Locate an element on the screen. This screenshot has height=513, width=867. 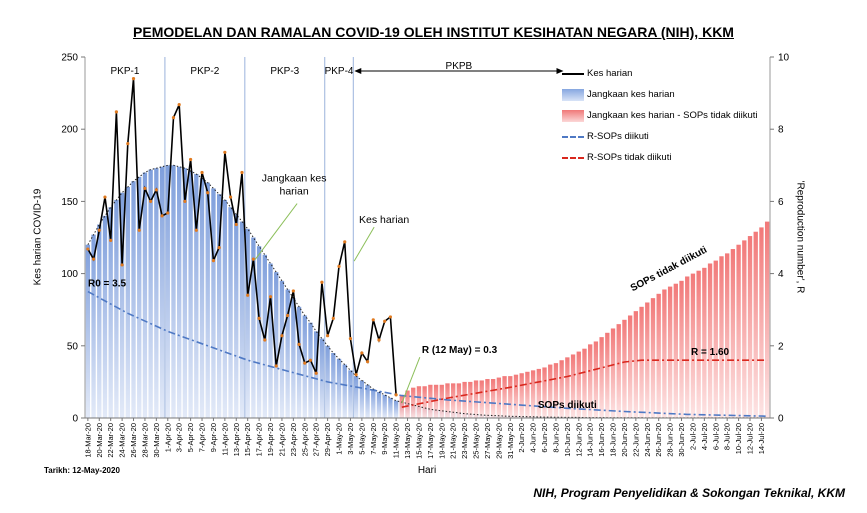
legend-label: Jangkaan kes harian - SOPs tidak diikuti is located at coordinates (672, 115).